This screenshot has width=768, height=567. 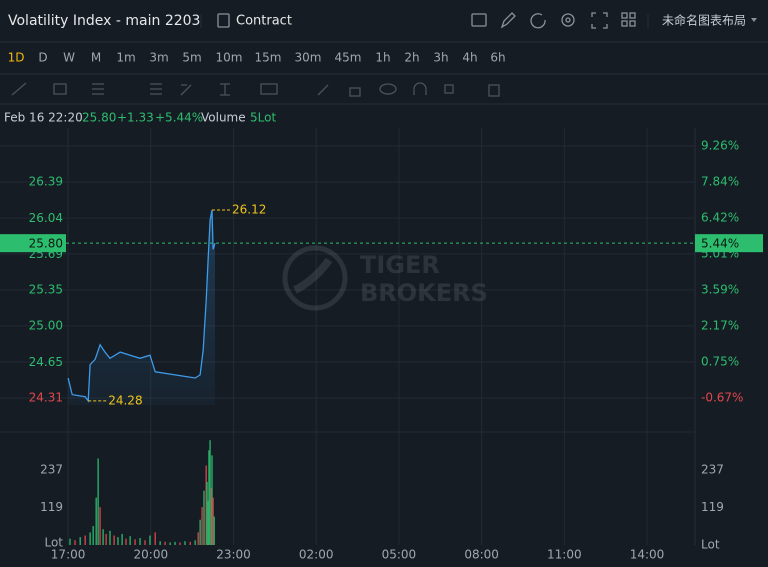 I want to click on legend-volume: Volume, so click(x=223, y=118).